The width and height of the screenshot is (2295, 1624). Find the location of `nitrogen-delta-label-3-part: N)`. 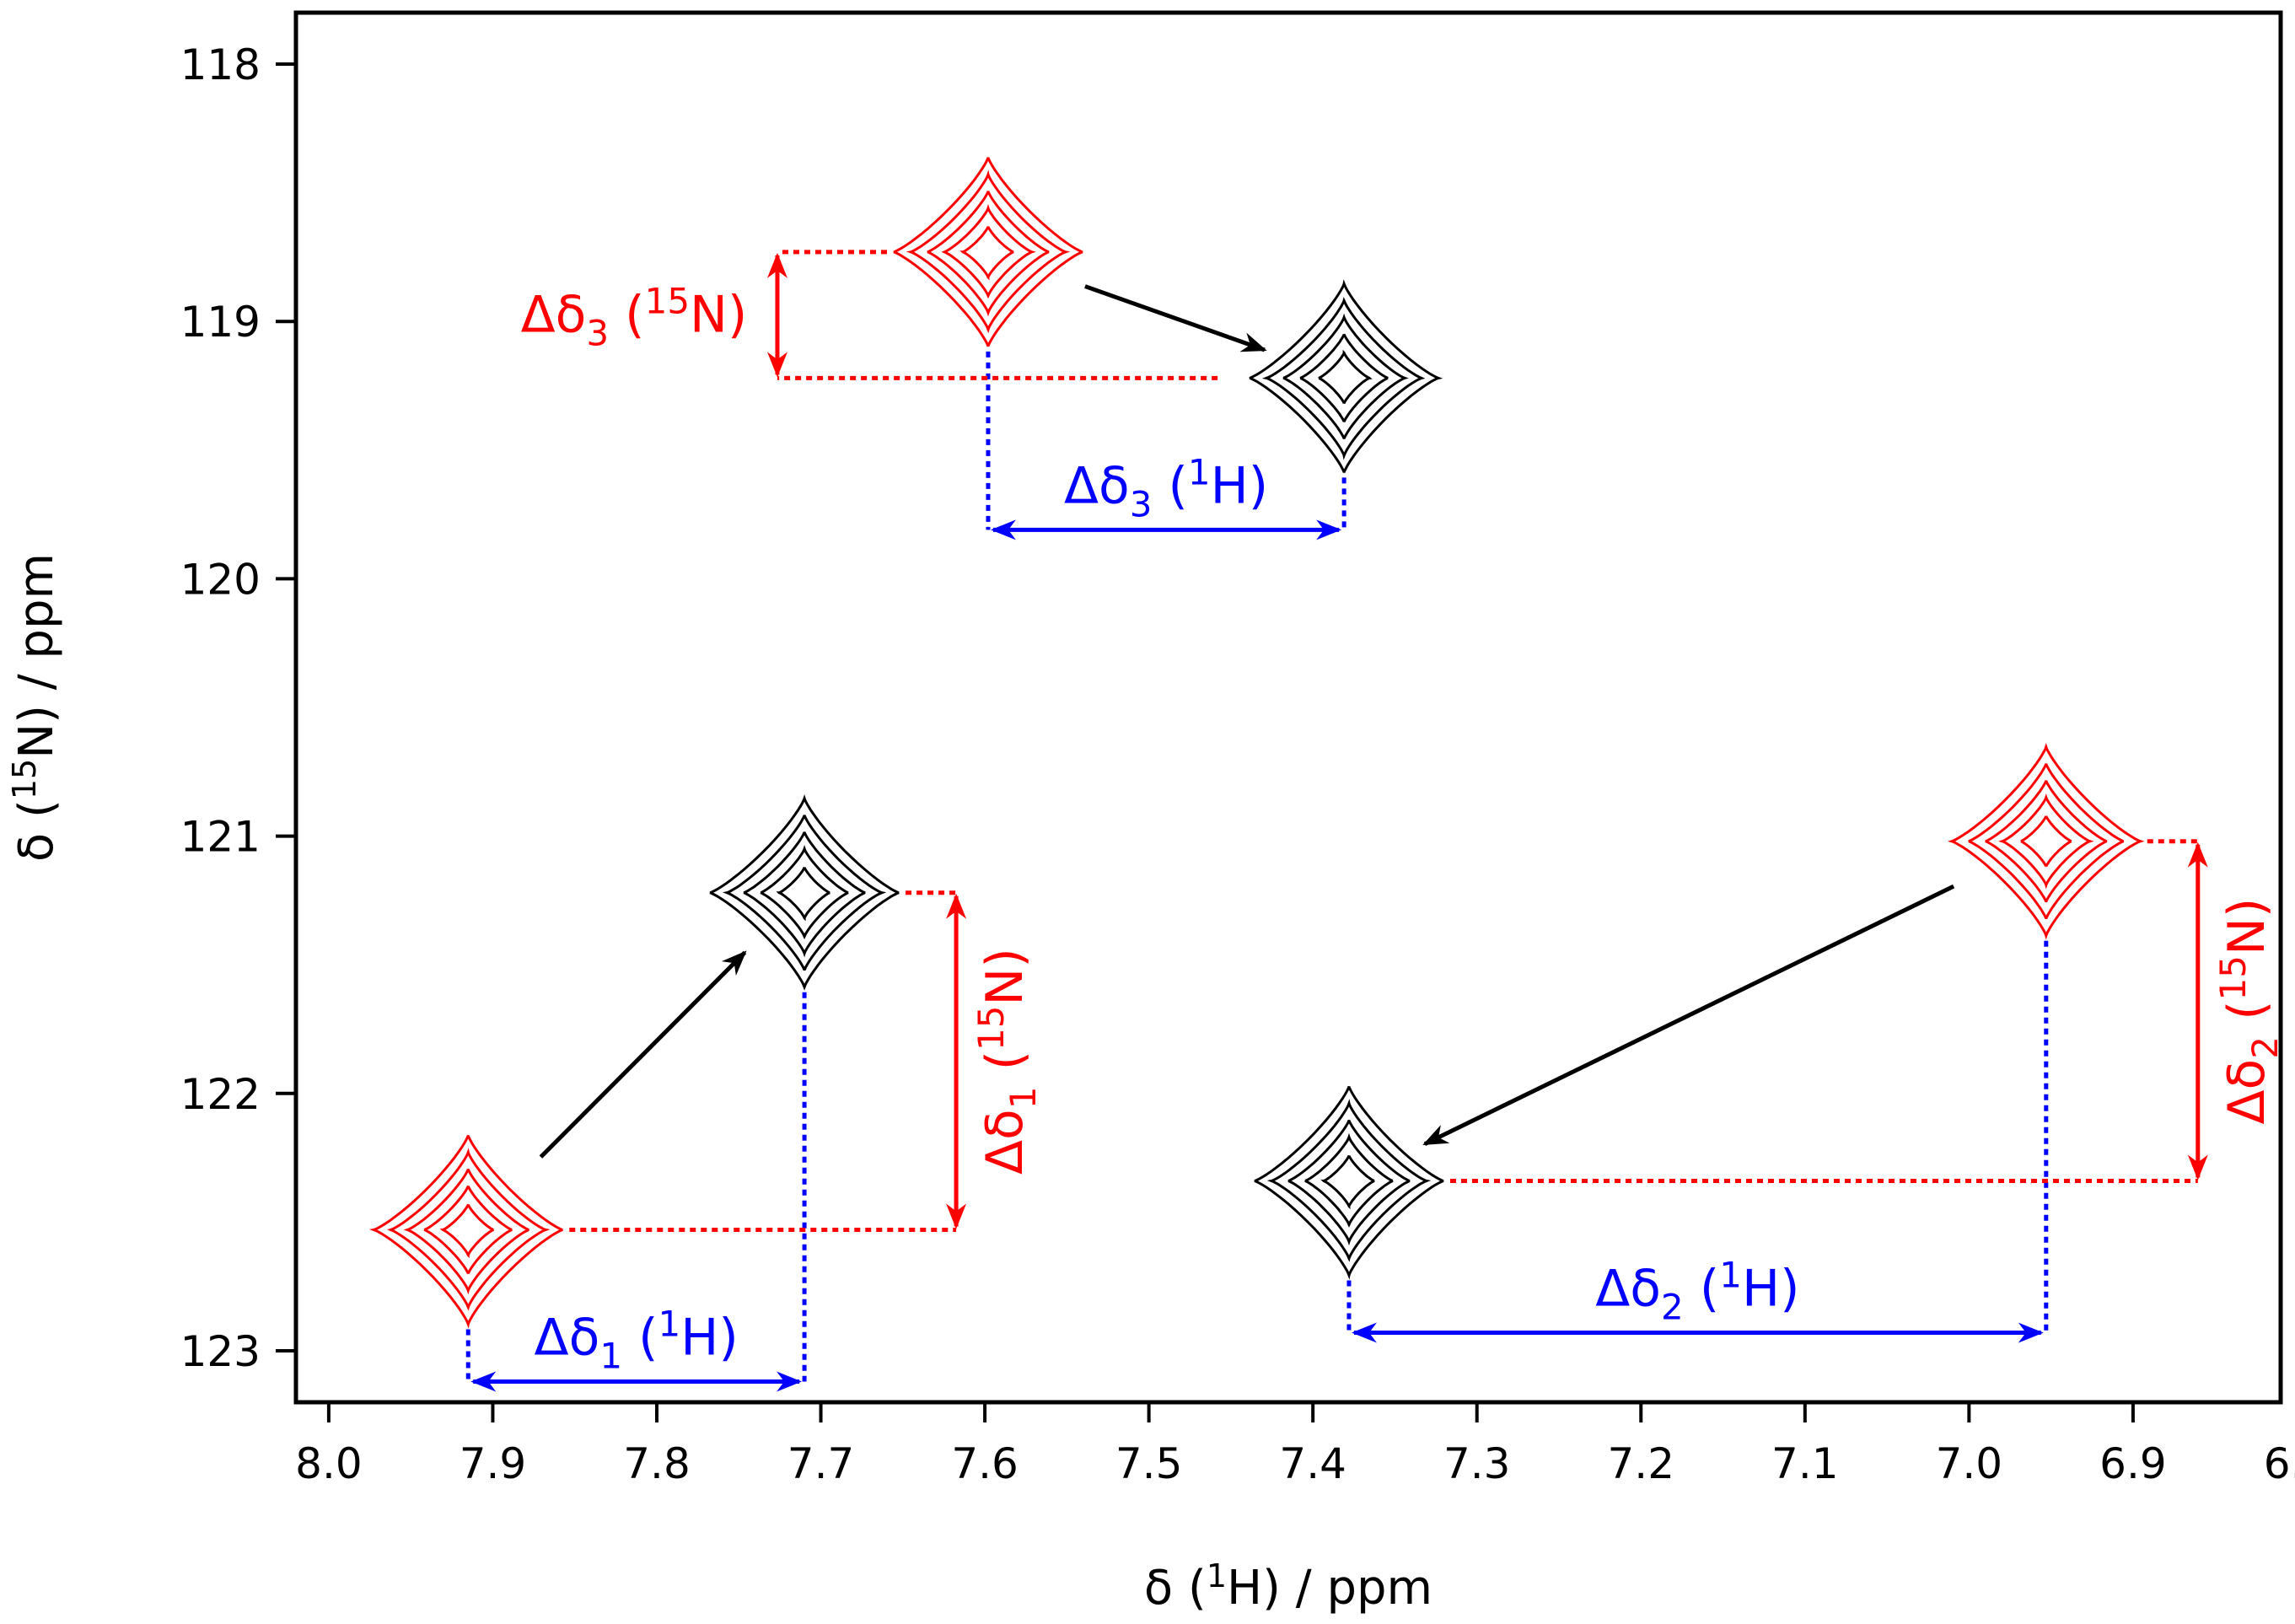

nitrogen-delta-label-3-part: N) is located at coordinates (718, 315).